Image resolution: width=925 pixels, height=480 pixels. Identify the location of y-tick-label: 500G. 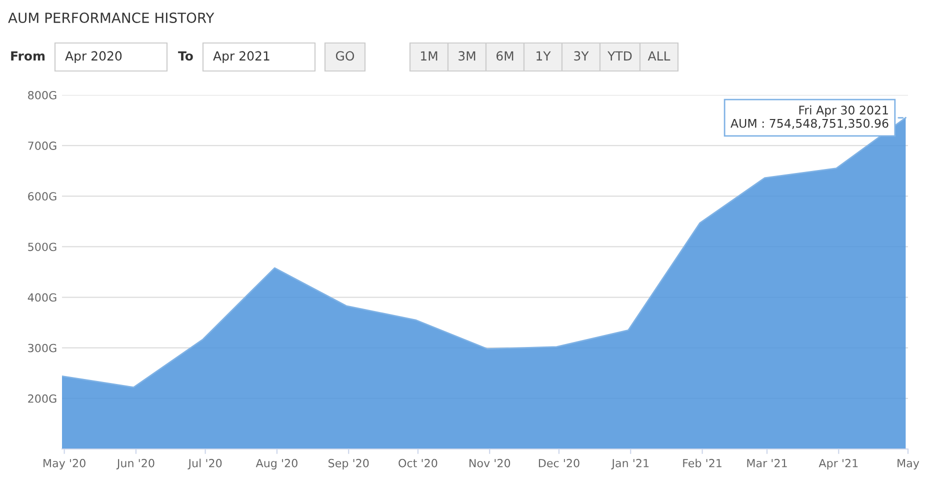
(42, 247).